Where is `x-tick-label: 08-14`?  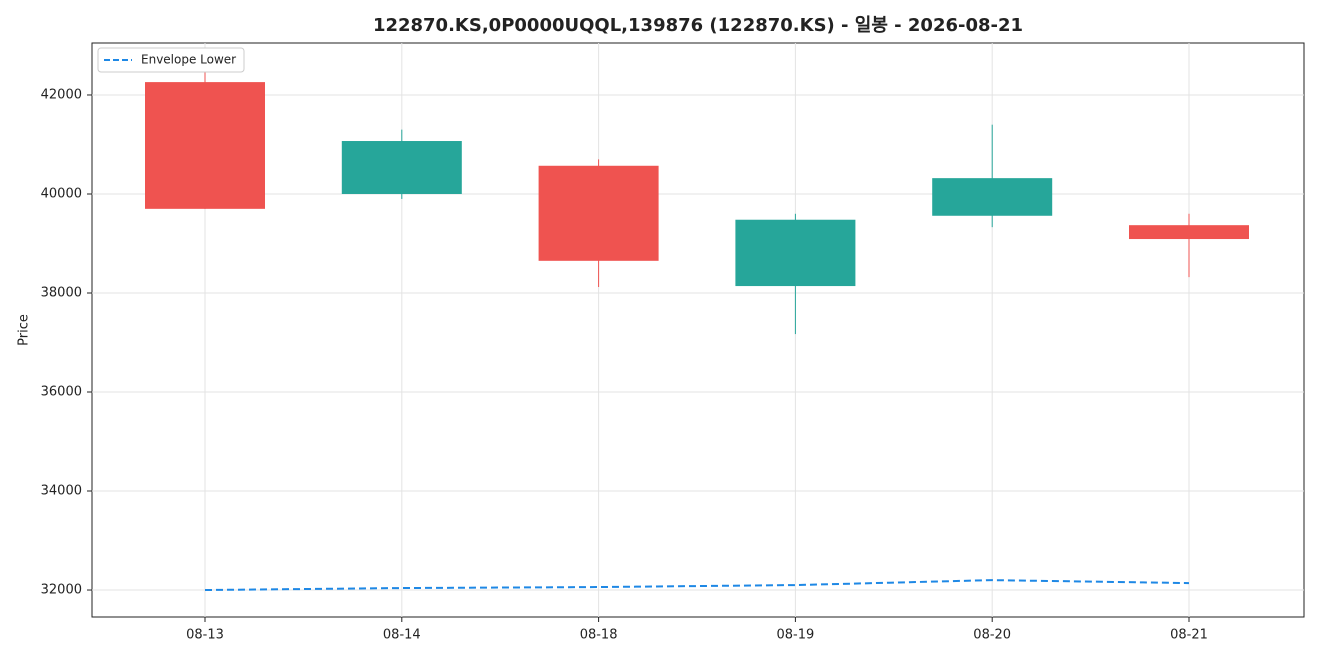 x-tick-label: 08-14 is located at coordinates (402, 635).